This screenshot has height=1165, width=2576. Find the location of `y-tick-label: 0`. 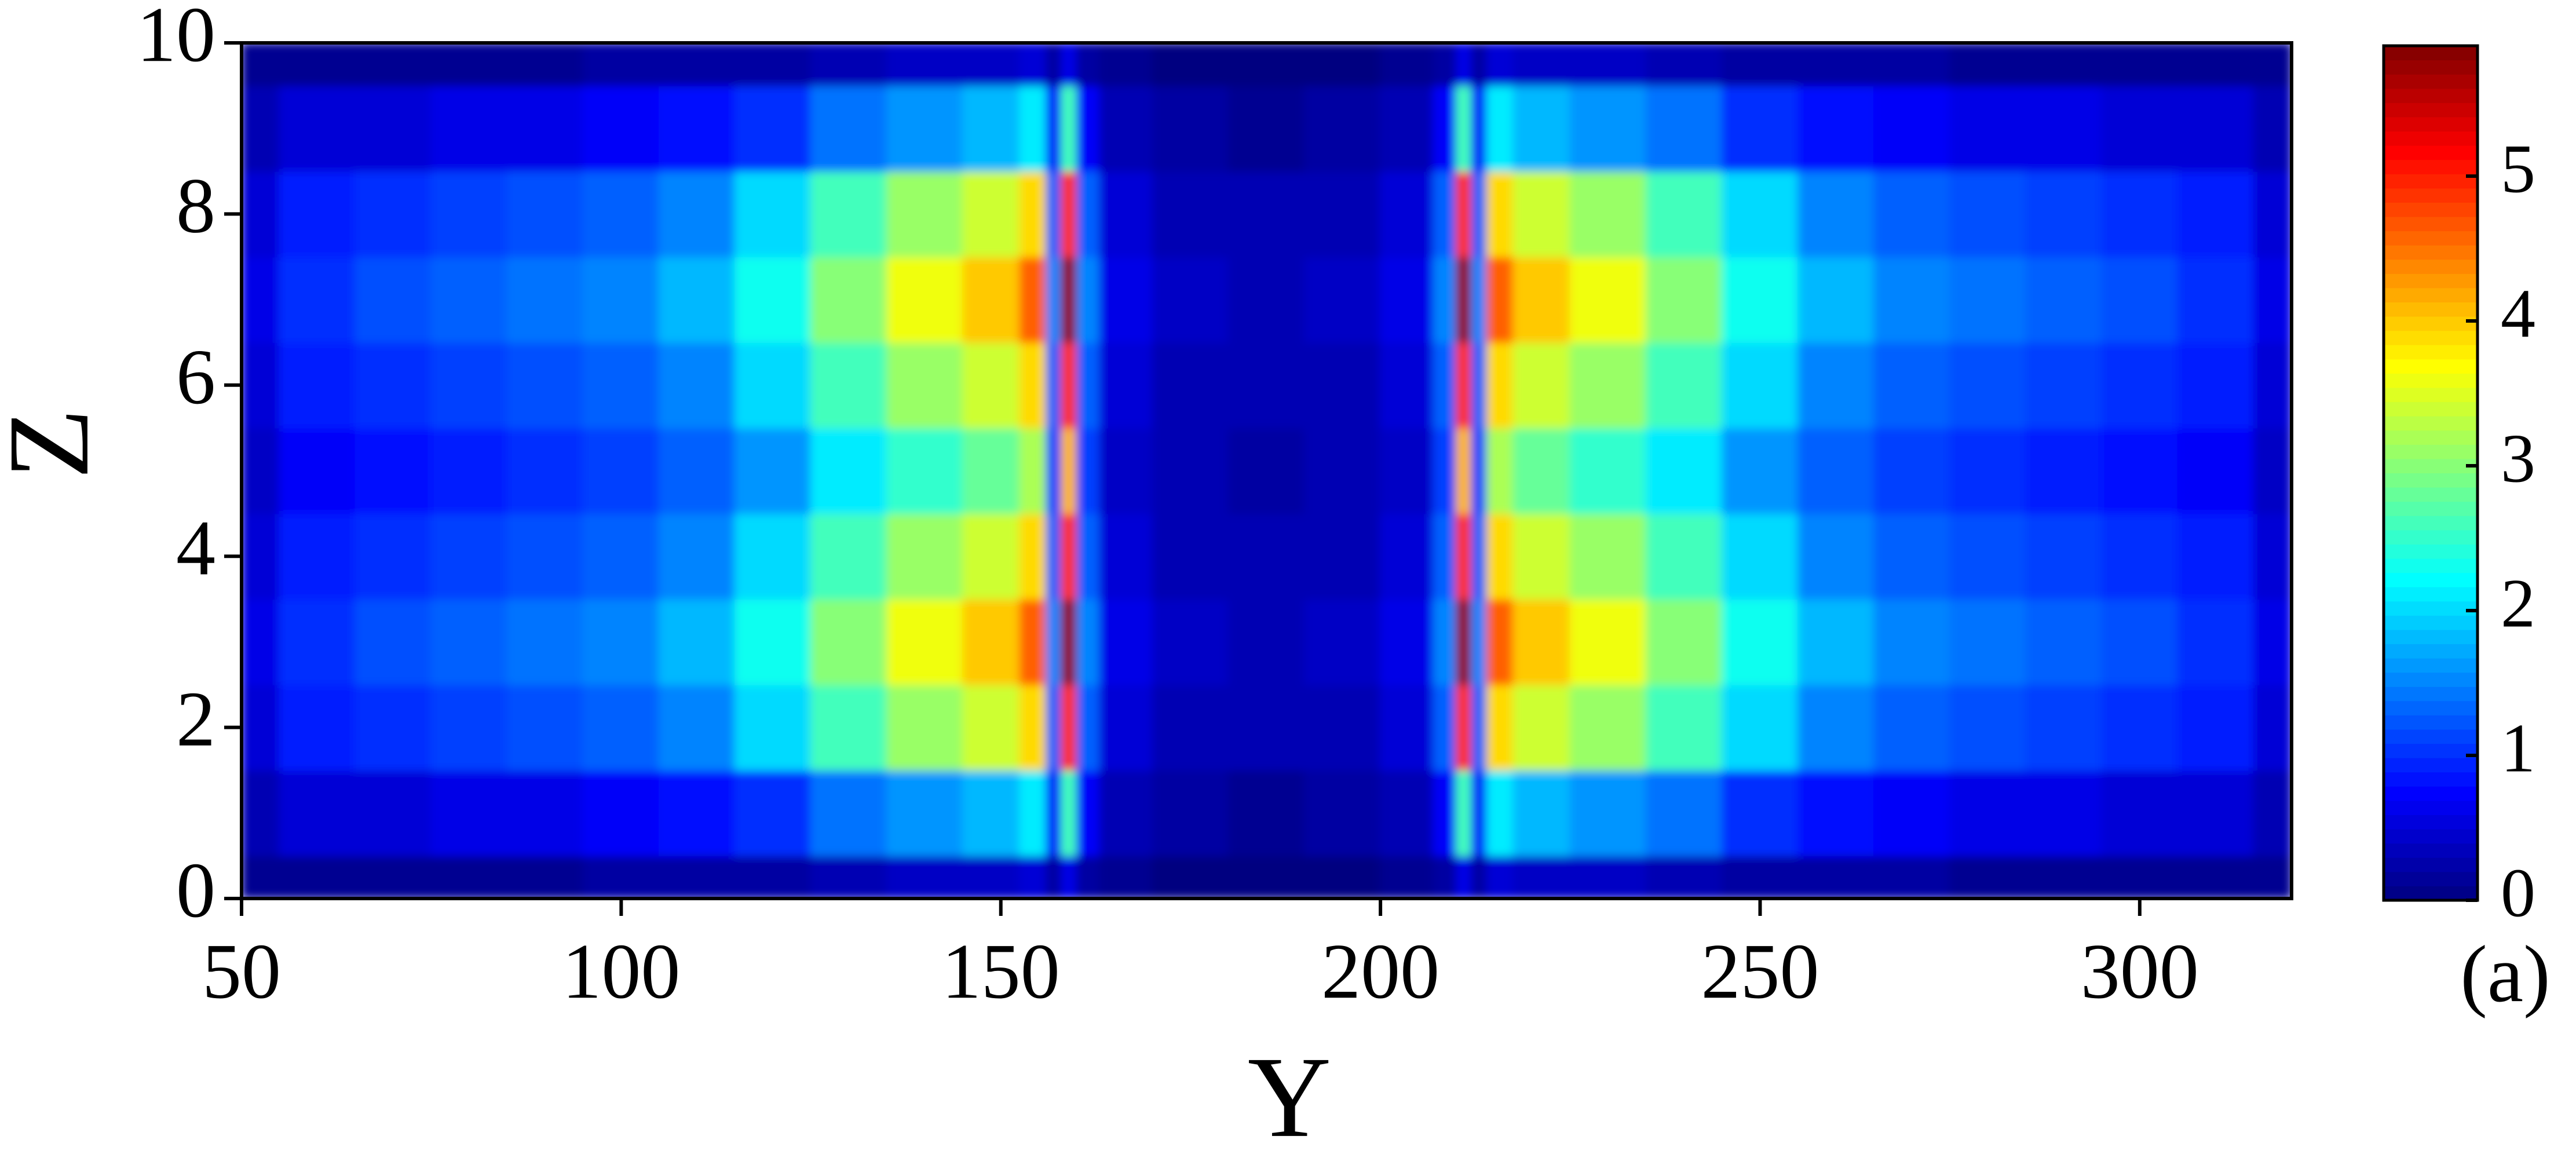

y-tick-label: 0 is located at coordinates (195, 891).